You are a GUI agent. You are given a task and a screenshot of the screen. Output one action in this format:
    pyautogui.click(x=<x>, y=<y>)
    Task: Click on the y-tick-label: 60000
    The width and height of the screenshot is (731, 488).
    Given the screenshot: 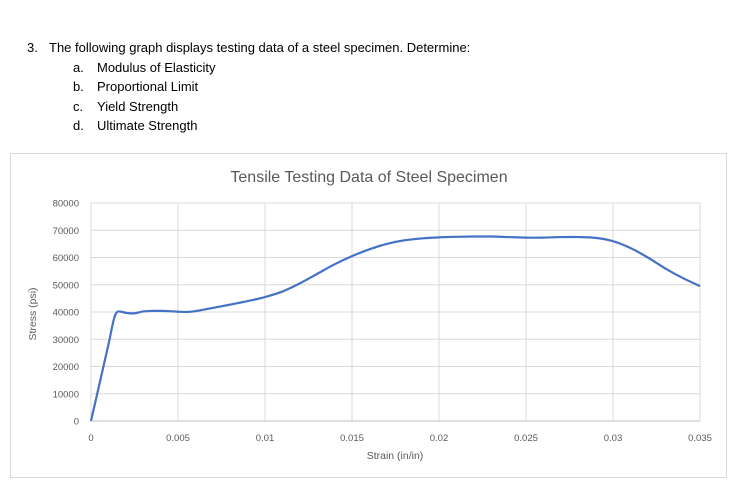 What is the action you would take?
    pyautogui.click(x=66, y=258)
    